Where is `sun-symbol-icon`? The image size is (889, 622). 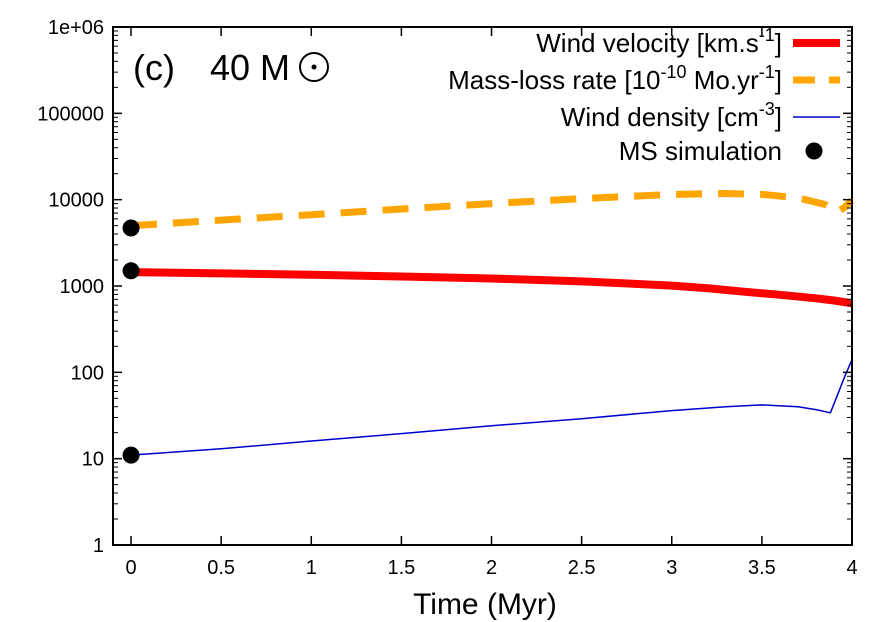 sun-symbol-icon is located at coordinates (314, 67).